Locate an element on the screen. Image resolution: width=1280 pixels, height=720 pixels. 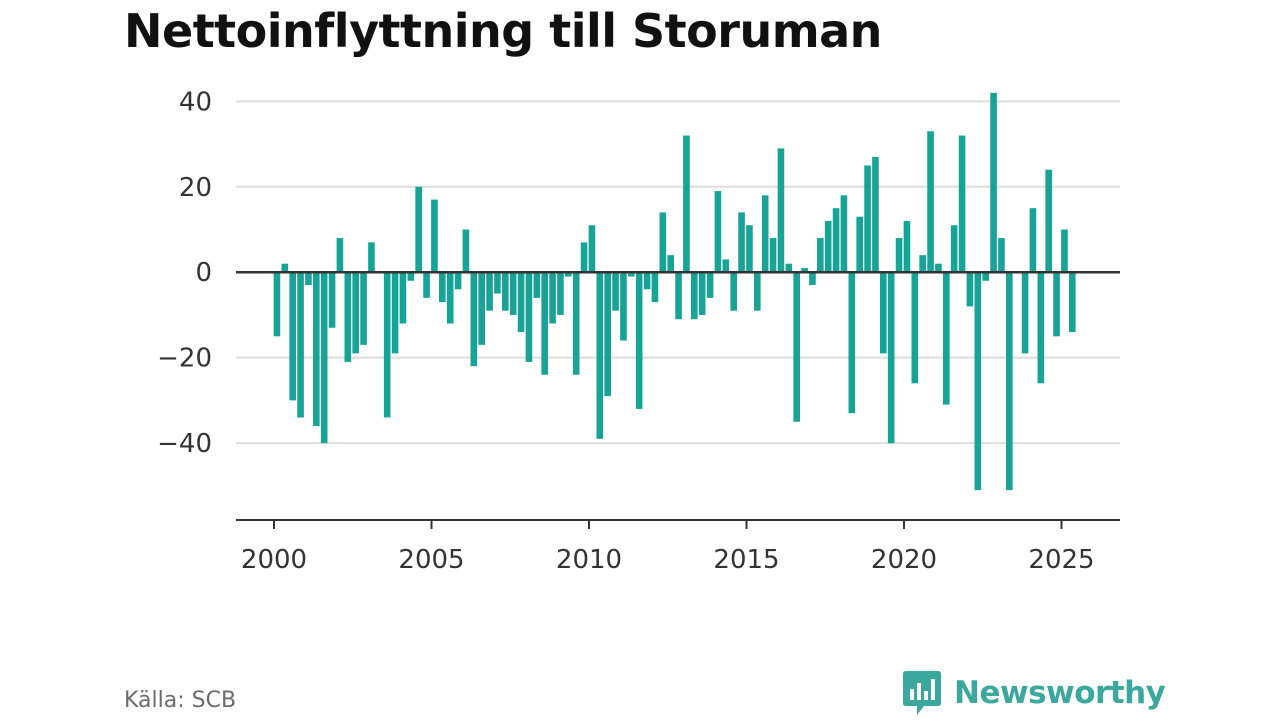
y-tick-label: −20 is located at coordinates (184, 359).